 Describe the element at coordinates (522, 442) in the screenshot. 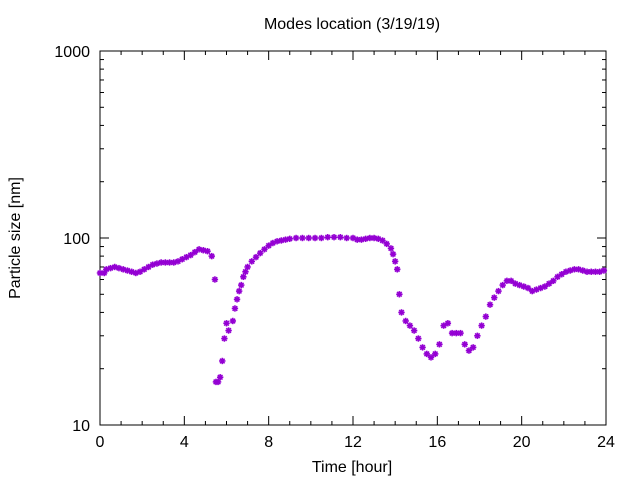

I see `x-tick-label: 20` at that location.